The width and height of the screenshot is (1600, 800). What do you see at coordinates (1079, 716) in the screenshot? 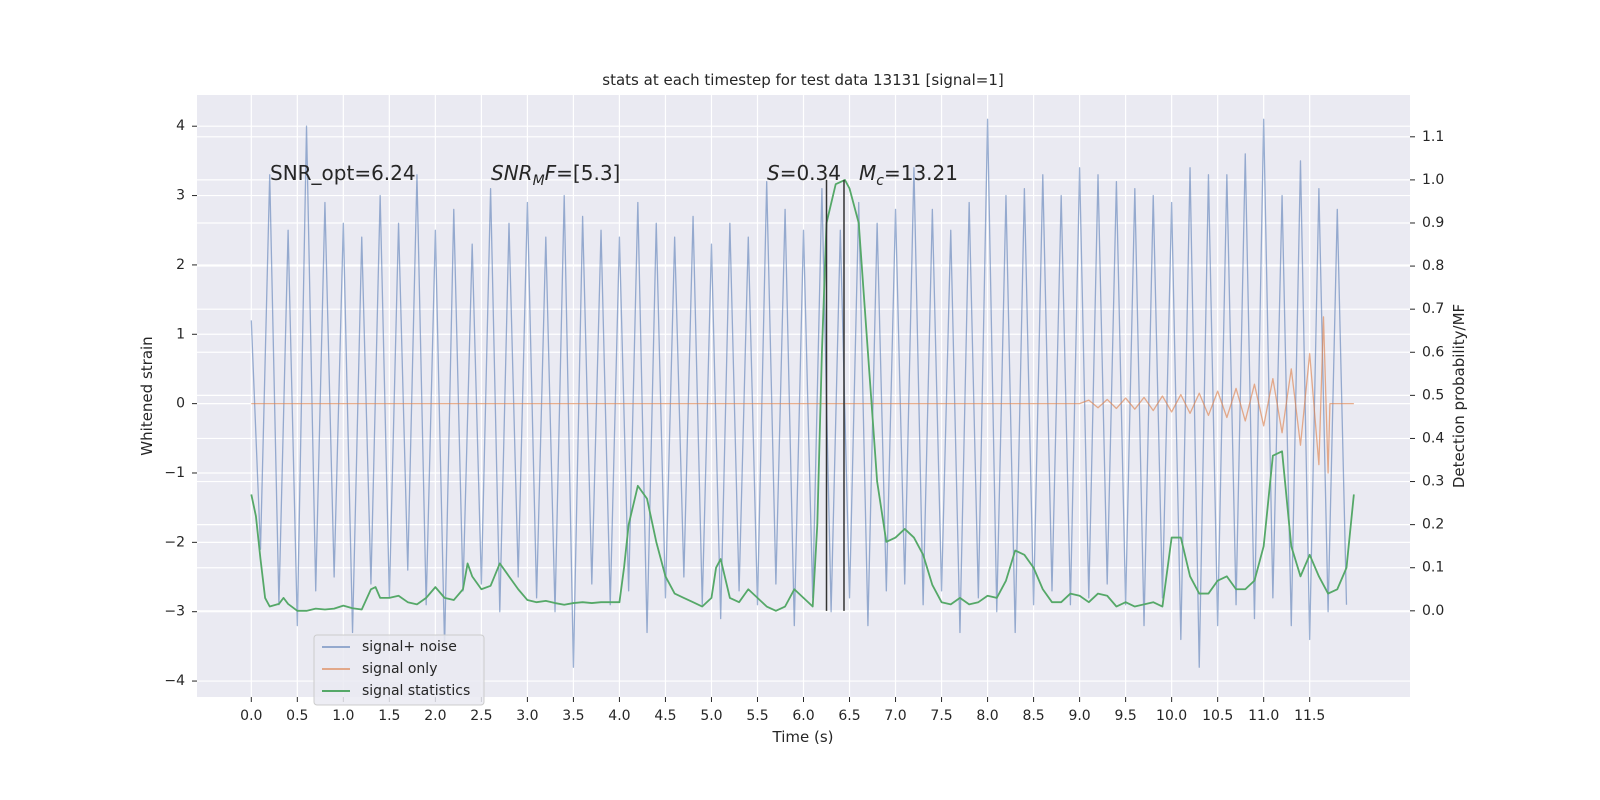
I see `x-tick-label: 9.0` at bounding box center [1079, 716].